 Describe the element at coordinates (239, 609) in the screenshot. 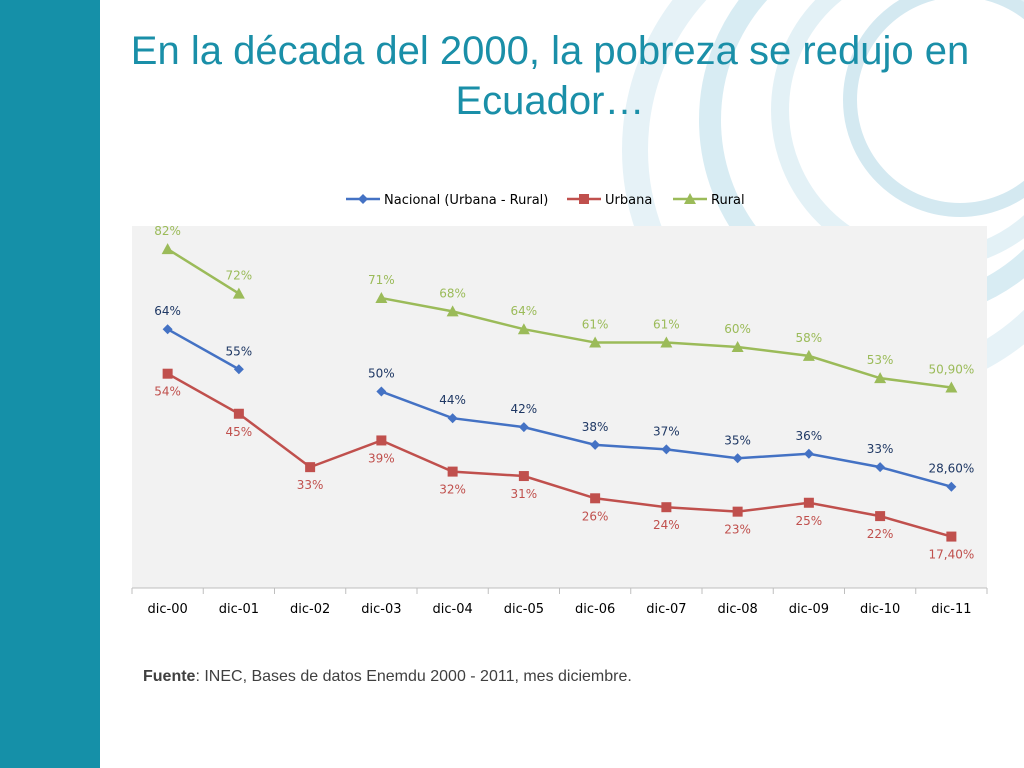

I see `x-tick-label: dic-01` at that location.